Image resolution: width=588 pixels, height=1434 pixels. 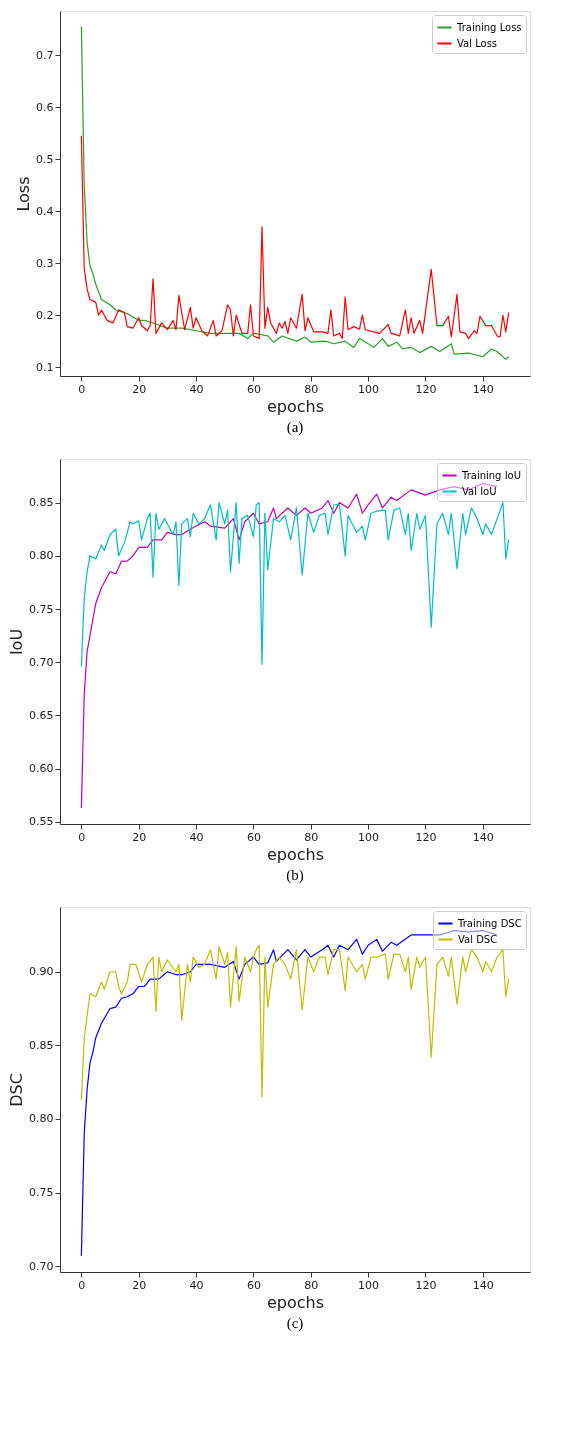 I want to click on y-axis-title: DSC, so click(x=17, y=1090).